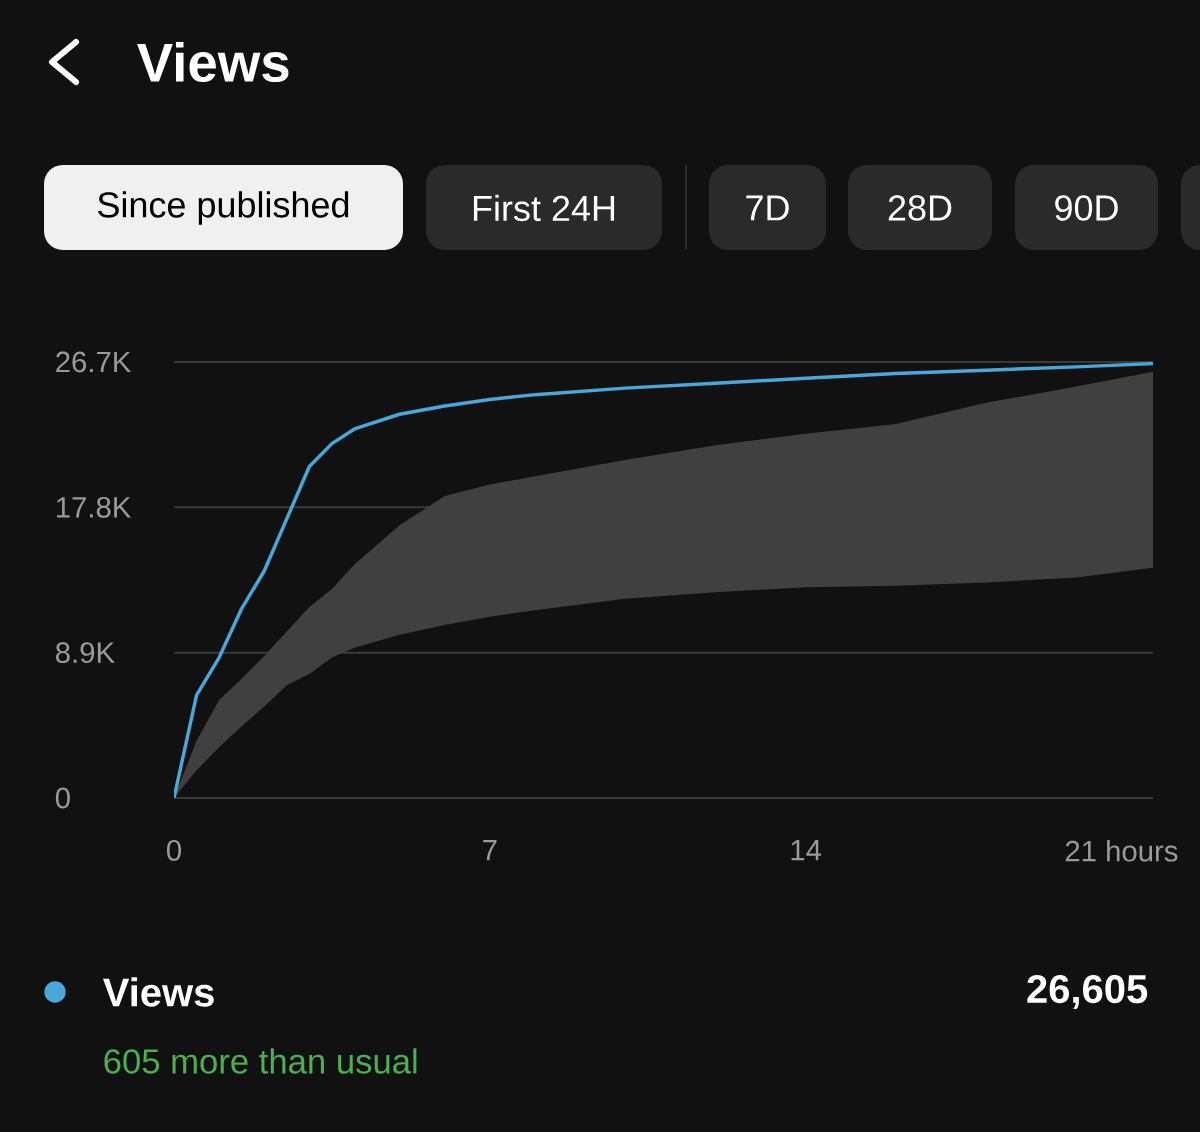 This screenshot has height=1132, width=1200. Describe the element at coordinates (158, 992) in the screenshot. I see `legend-label: Views` at that location.